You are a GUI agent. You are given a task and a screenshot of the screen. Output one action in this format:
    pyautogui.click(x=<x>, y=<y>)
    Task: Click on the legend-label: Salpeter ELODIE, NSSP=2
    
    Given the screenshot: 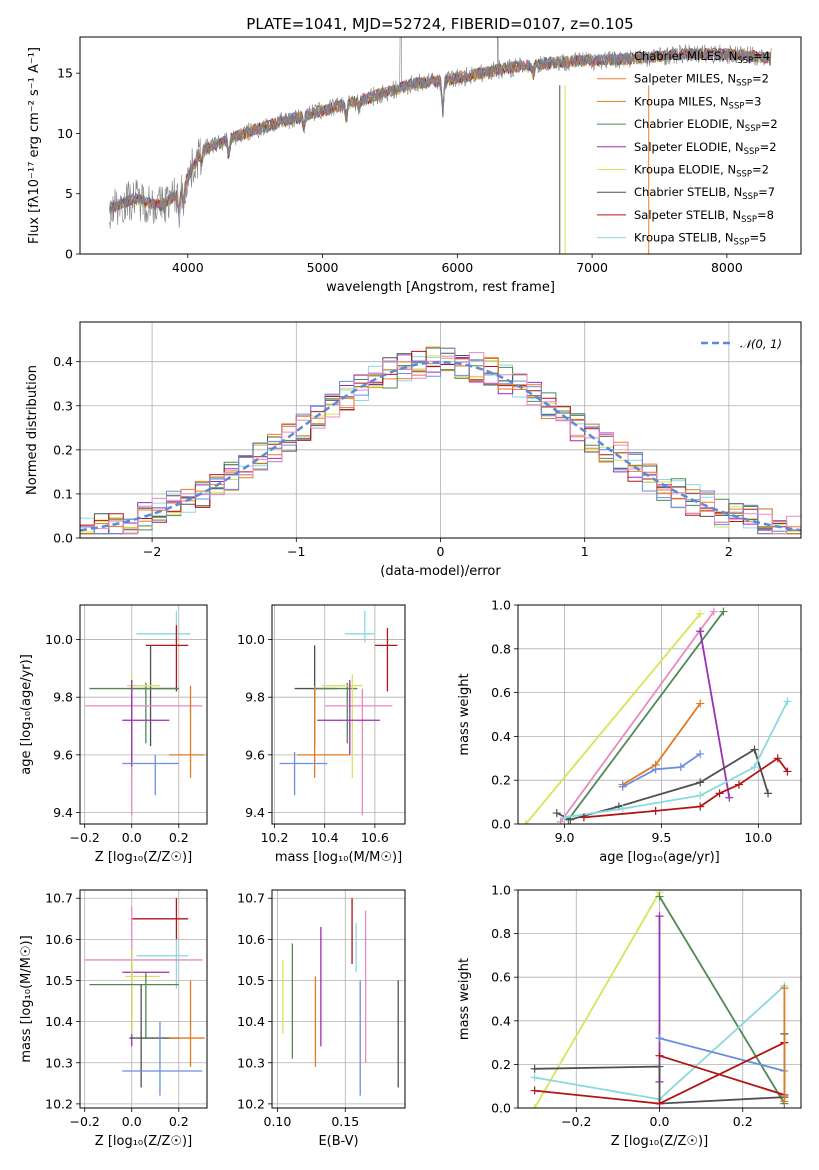 What is the action you would take?
    pyautogui.click(x=705, y=148)
    